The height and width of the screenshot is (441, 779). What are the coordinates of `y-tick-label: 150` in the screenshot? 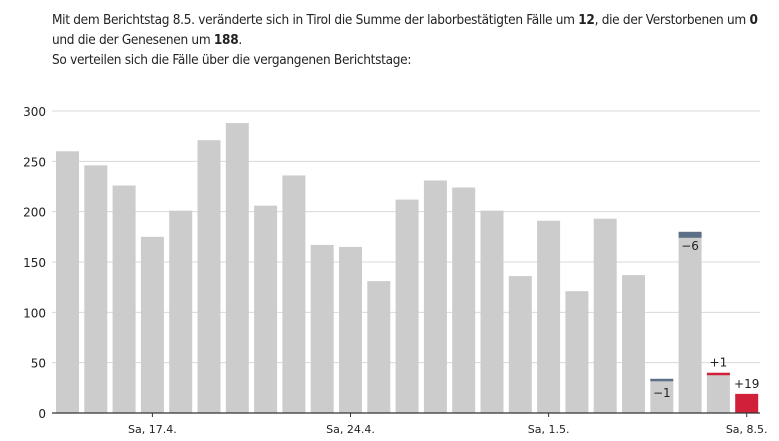 It's located at (34, 263).